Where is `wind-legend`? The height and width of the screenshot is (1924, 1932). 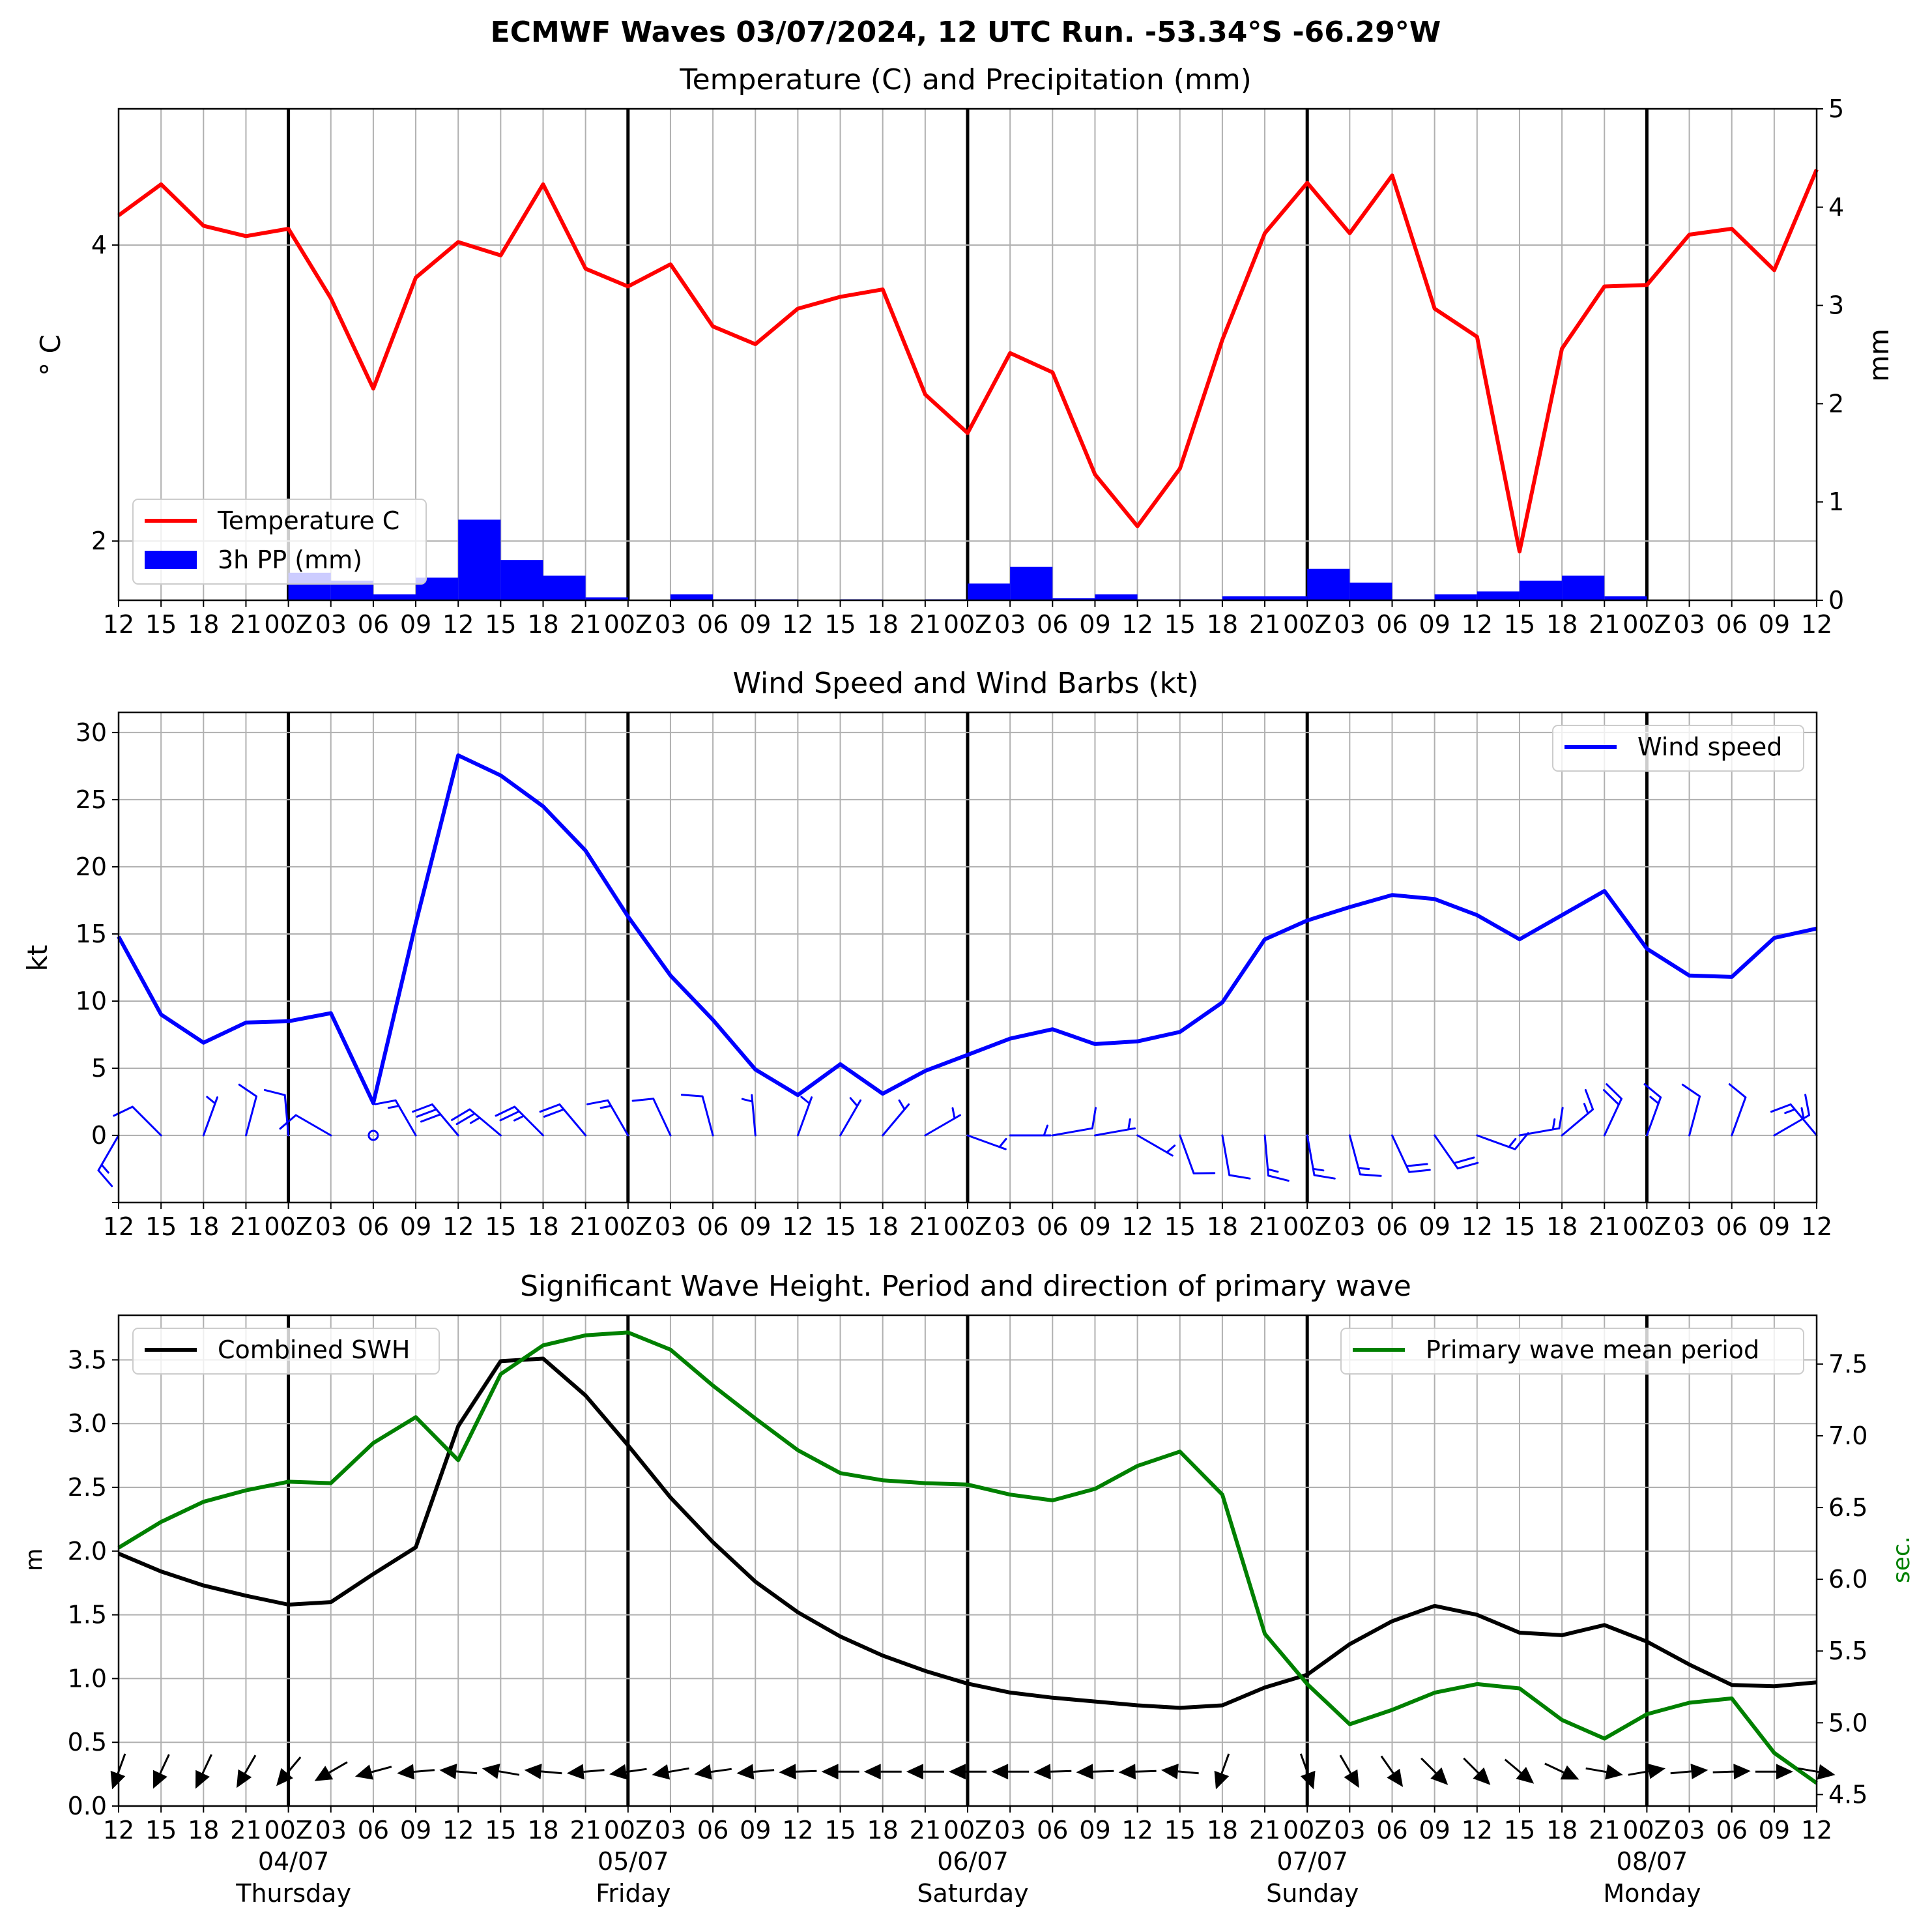
wind-legend is located at coordinates (1678, 748).